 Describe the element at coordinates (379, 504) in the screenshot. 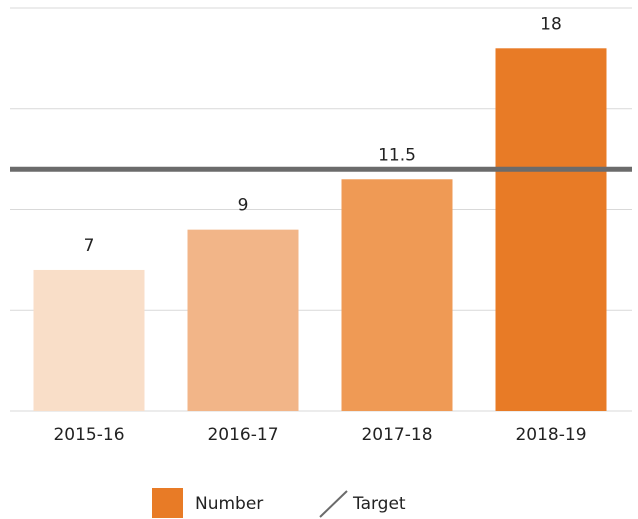

I see `legend-label: Target` at that location.